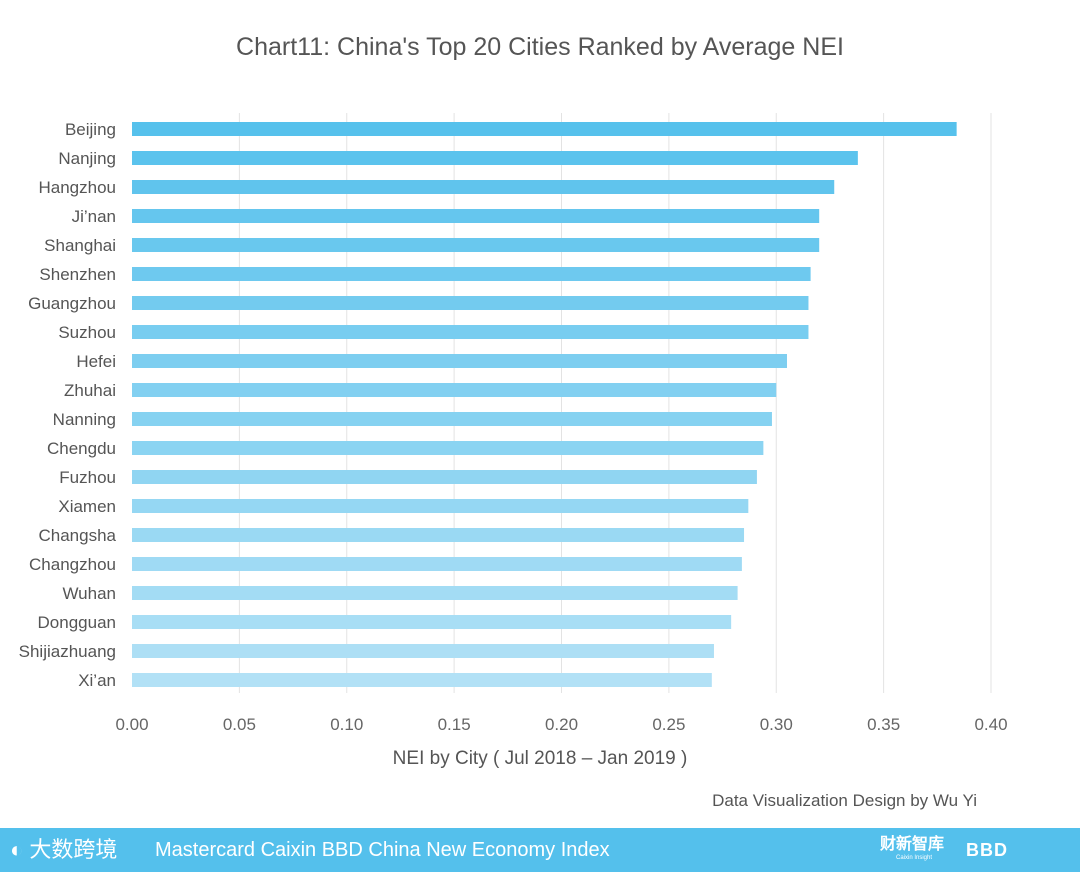  What do you see at coordinates (77, 274) in the screenshot?
I see `city-label: Shenzhen` at bounding box center [77, 274].